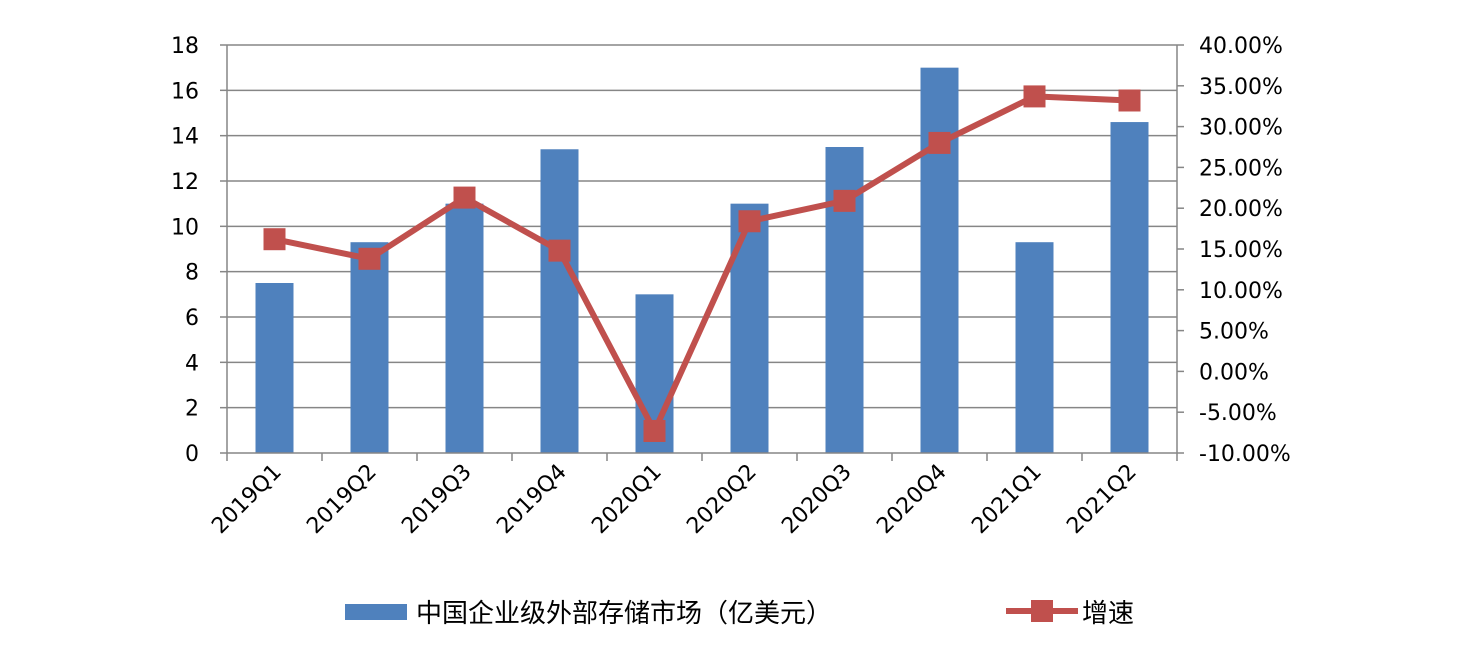 This screenshot has height=664, width=1476. Describe the element at coordinates (1241, 168) in the screenshot. I see `right-axis-tick-label: 25.00%` at that location.